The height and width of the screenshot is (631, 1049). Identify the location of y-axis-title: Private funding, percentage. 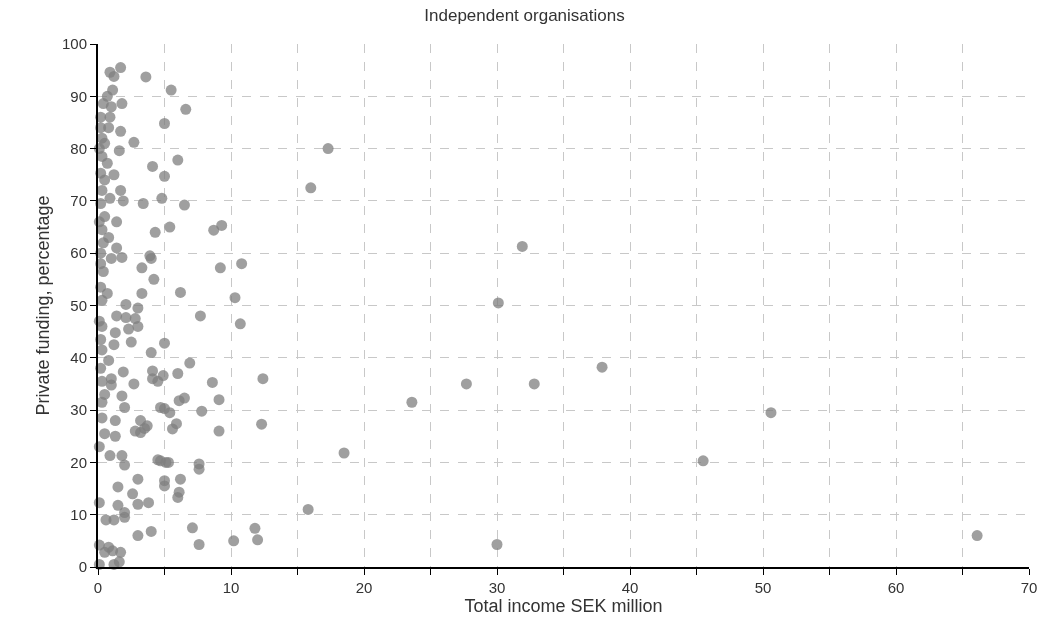
(42, 305).